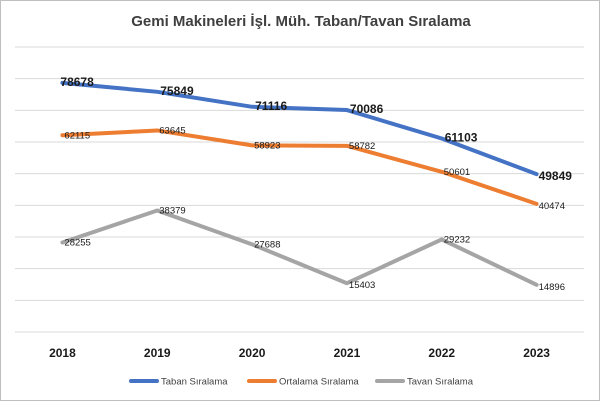  What do you see at coordinates (362, 146) in the screenshot?
I see `data-label: 58782` at bounding box center [362, 146].